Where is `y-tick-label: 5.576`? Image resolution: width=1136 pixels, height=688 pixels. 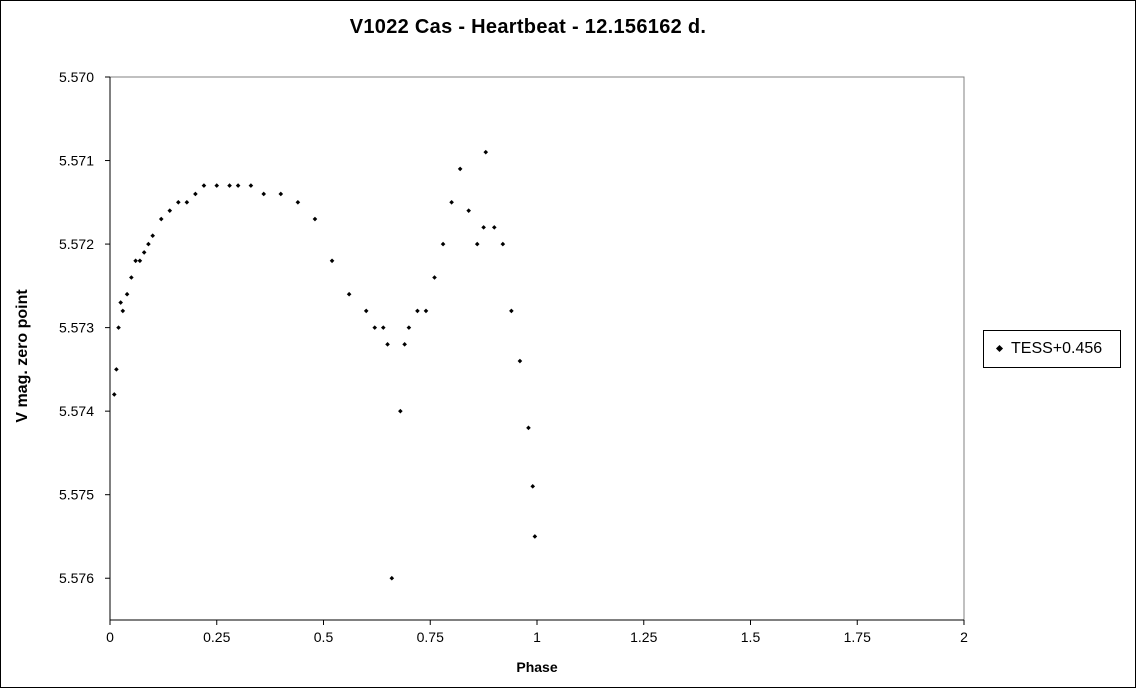
y-tick-label: 5.576 is located at coordinates (76, 578).